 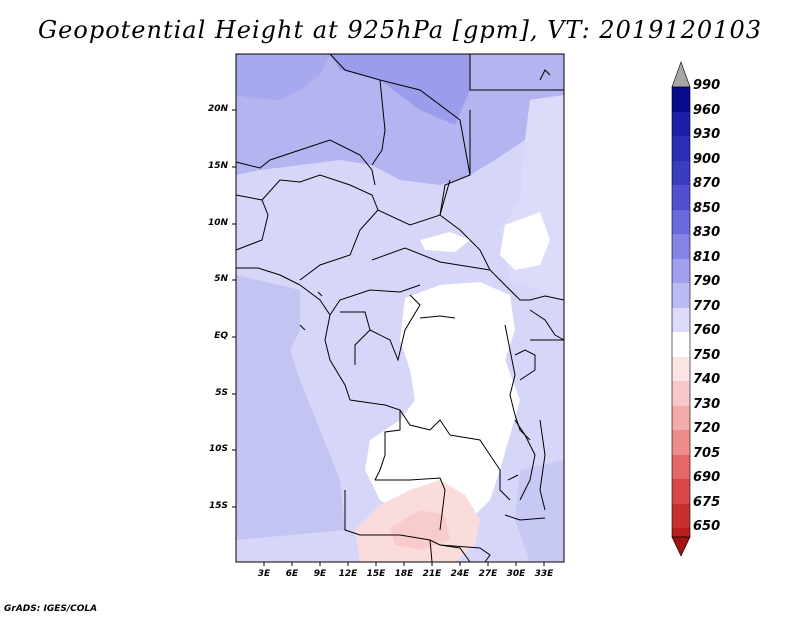 I want to click on field-west-ocean, so click(x=290, y=407).